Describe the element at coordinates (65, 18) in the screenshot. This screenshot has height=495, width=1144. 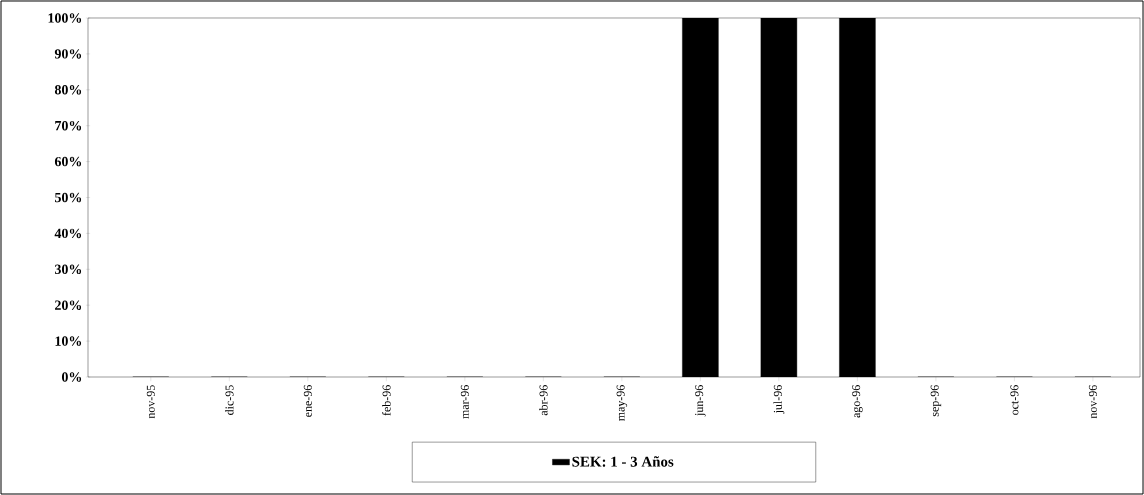
I see `y-tick-label: 100%` at that location.